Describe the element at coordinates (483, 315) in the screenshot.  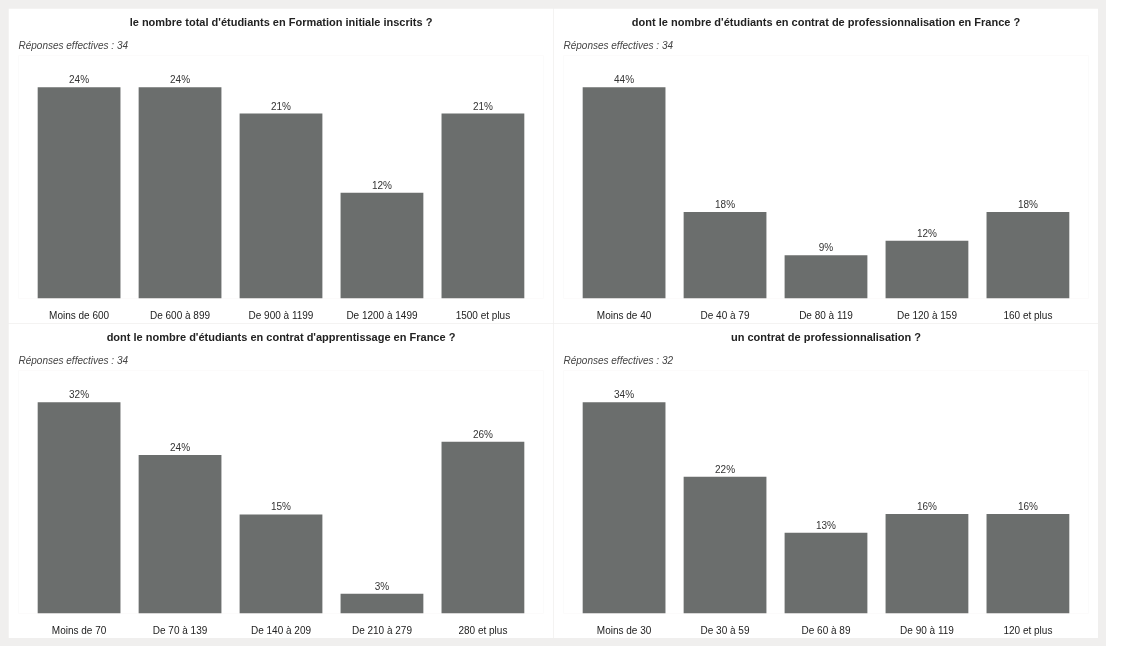
I see `x-tick-label: 1500 et plus` at that location.